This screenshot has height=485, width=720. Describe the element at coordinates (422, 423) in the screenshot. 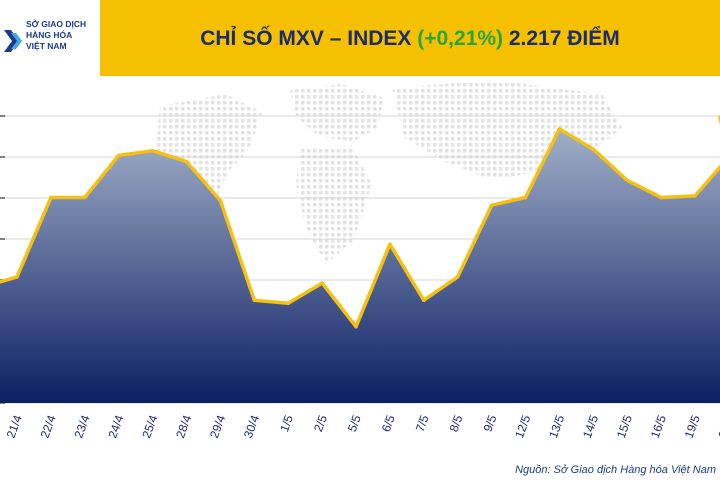

I see `x-tick-label: 7/5` at that location.